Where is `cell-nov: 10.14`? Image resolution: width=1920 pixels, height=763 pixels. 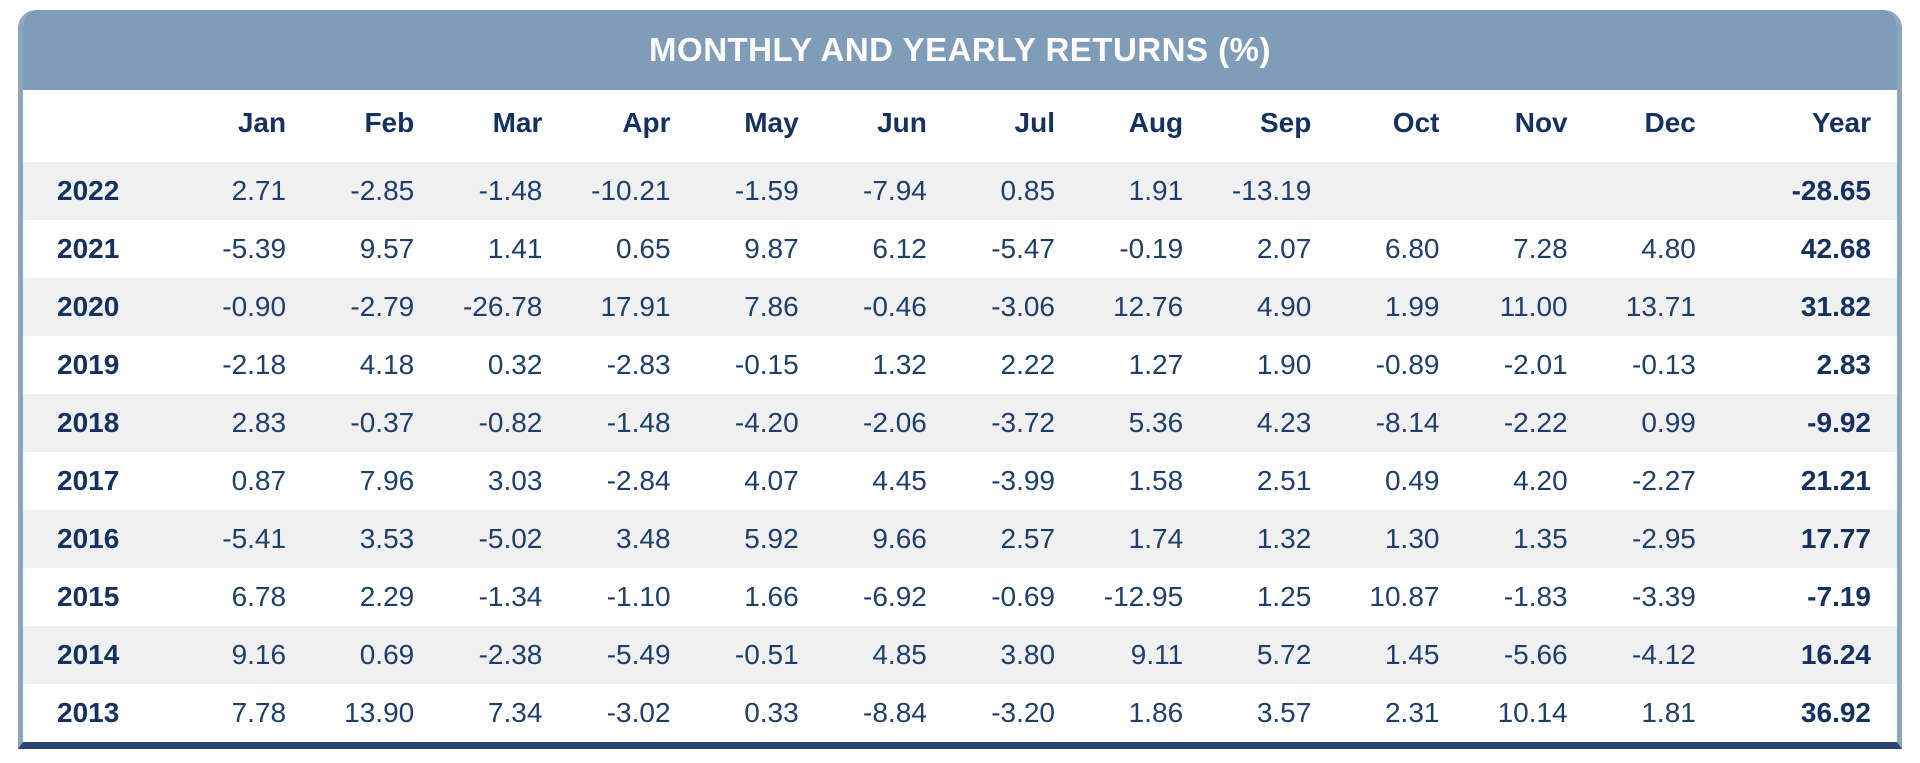 cell-nov: 10.14 is located at coordinates (1532, 712).